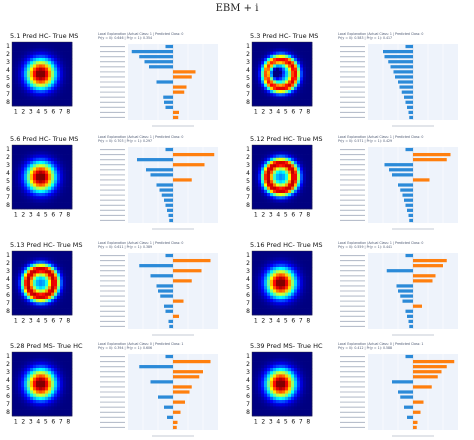 The image size is (474, 440). Describe the element at coordinates (301, 215) in the screenshot. I see `x-tick-label: 7` at that location.